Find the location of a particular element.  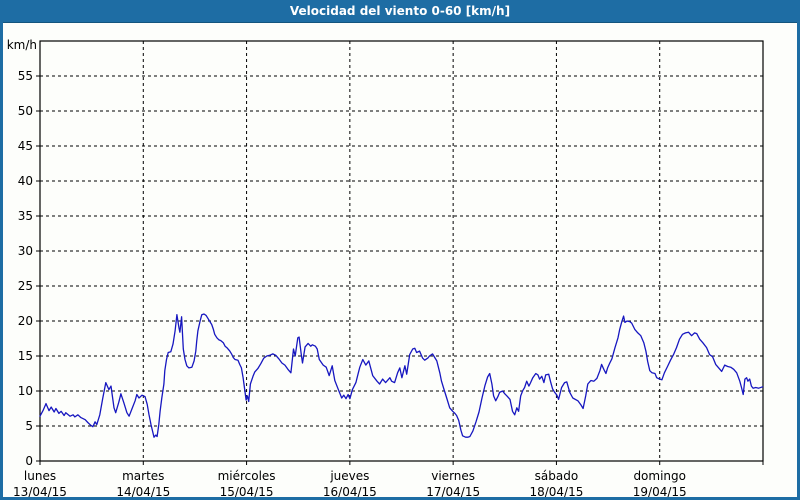

x-date-label: 19/04/15 is located at coordinates (660, 491).